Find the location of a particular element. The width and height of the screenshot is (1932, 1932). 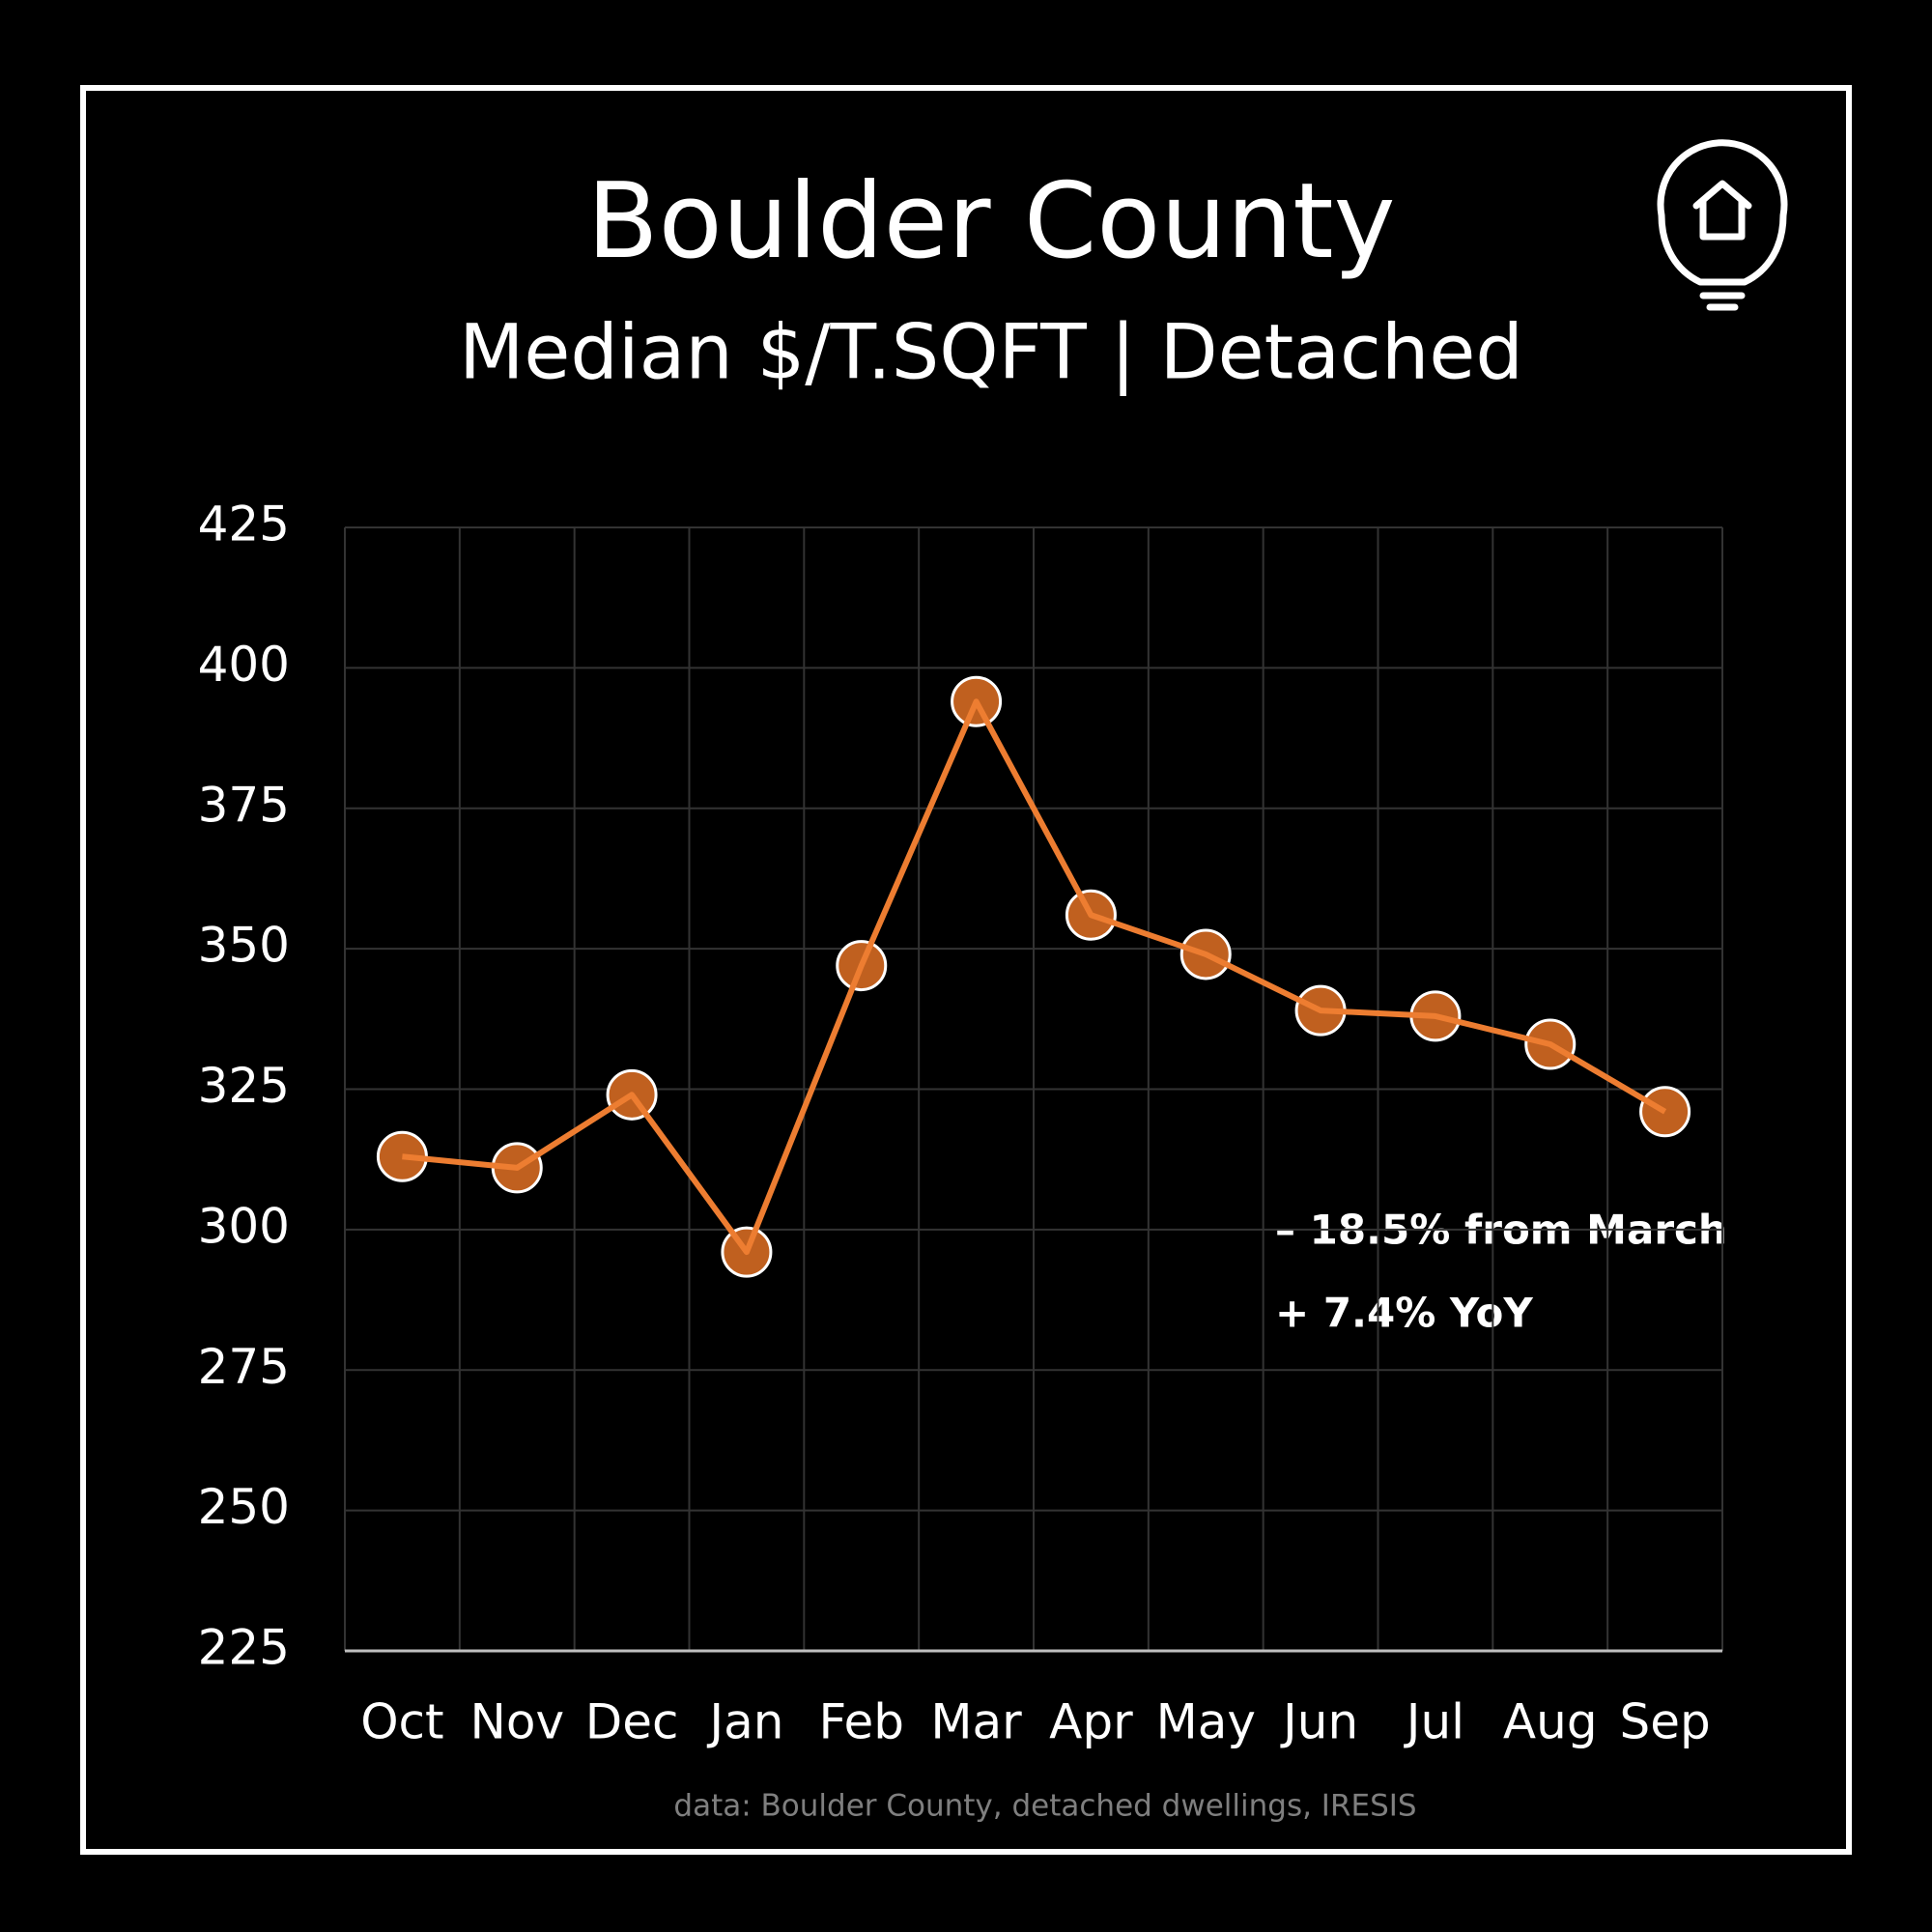

bulb-icon is located at coordinates (1722, 225).